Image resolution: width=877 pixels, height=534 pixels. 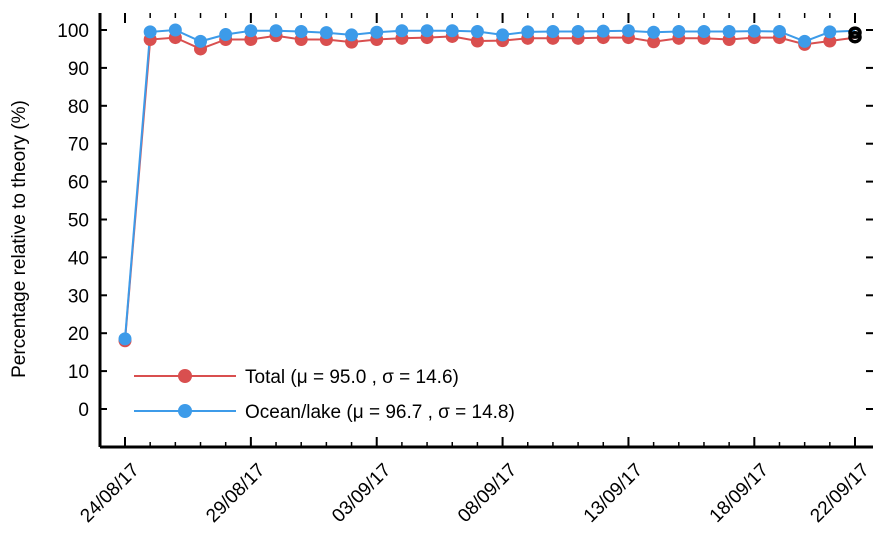 What do you see at coordinates (78, 221) in the screenshot?
I see `y-tick-label: 50` at bounding box center [78, 221].